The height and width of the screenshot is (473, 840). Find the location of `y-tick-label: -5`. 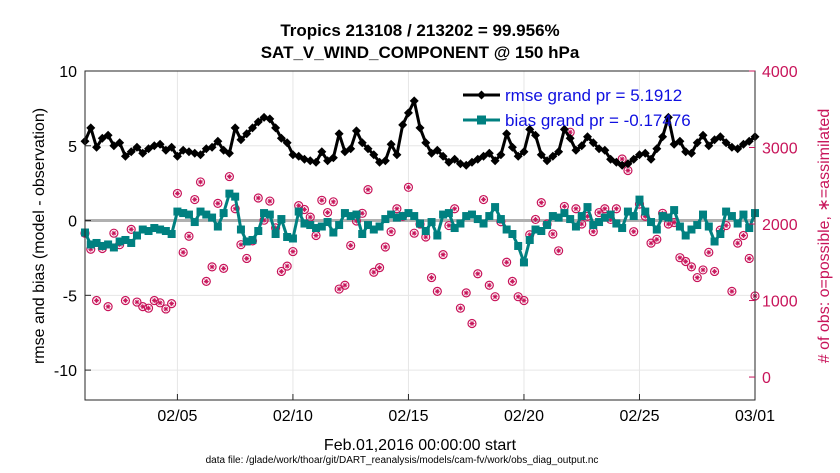

y-tick-label: -5 is located at coordinates (70, 296).